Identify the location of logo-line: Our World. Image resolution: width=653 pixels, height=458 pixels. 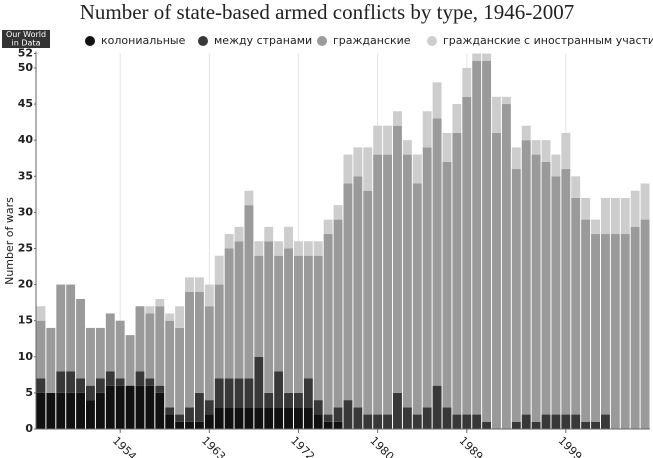
(26, 34).